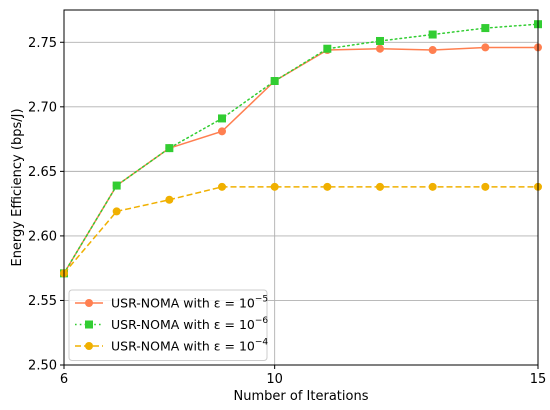  I want to click on legend-item-1: USR-NOMA with ε = 10−6, so click(171, 324).